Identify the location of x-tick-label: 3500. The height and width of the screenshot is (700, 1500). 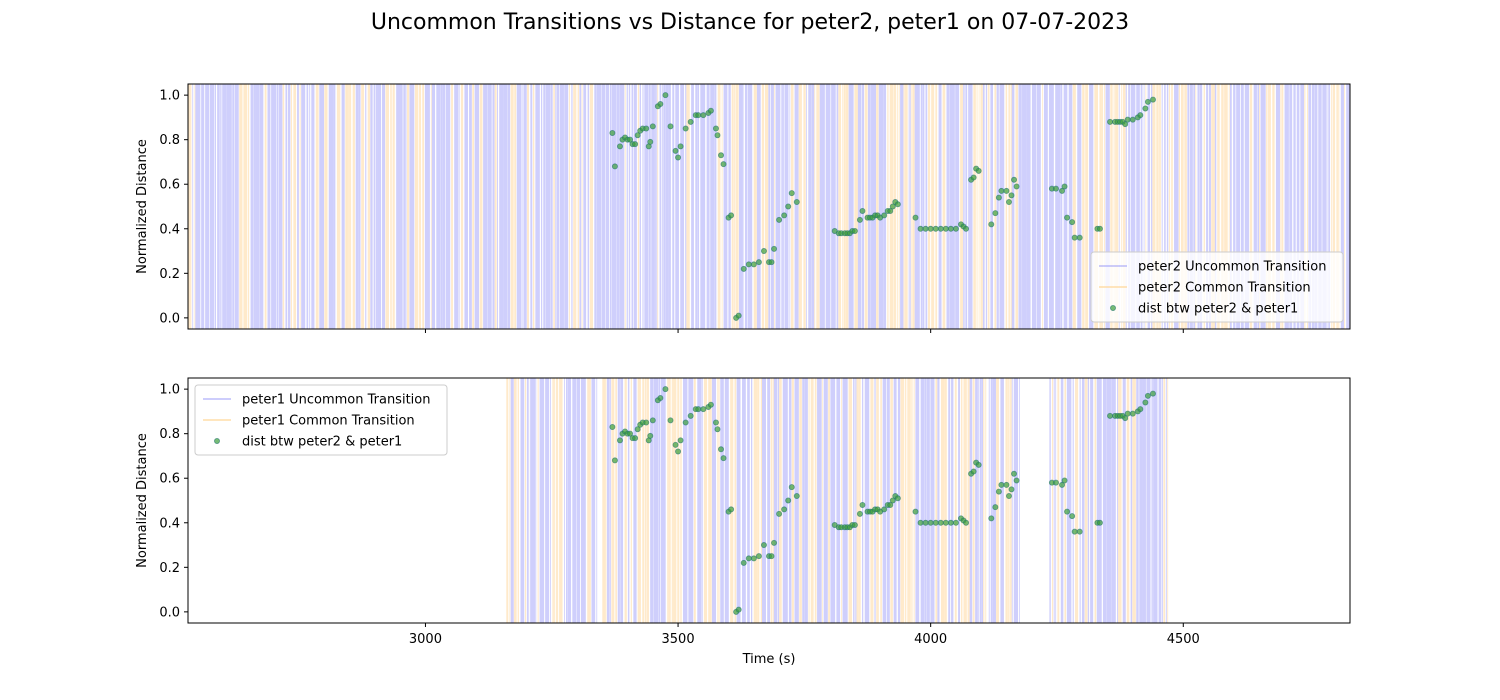
(678, 639).